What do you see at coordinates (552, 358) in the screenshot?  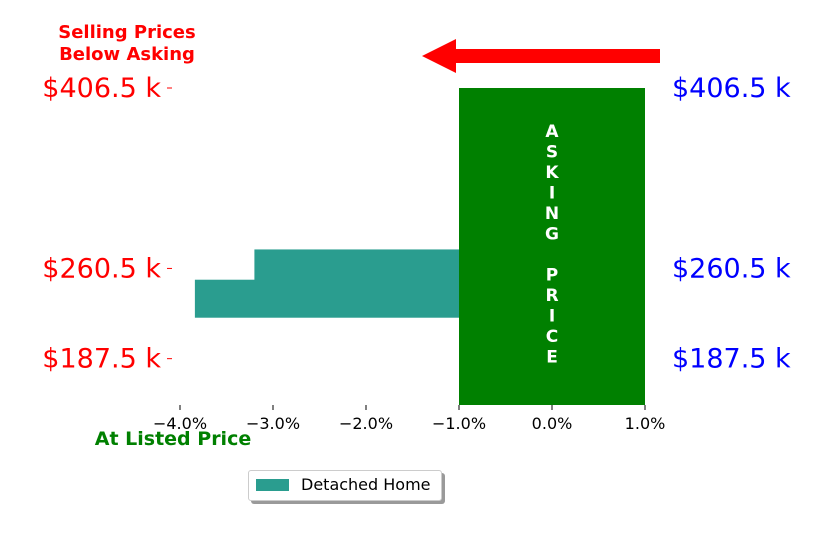 I see `band-letter: E` at bounding box center [552, 358].